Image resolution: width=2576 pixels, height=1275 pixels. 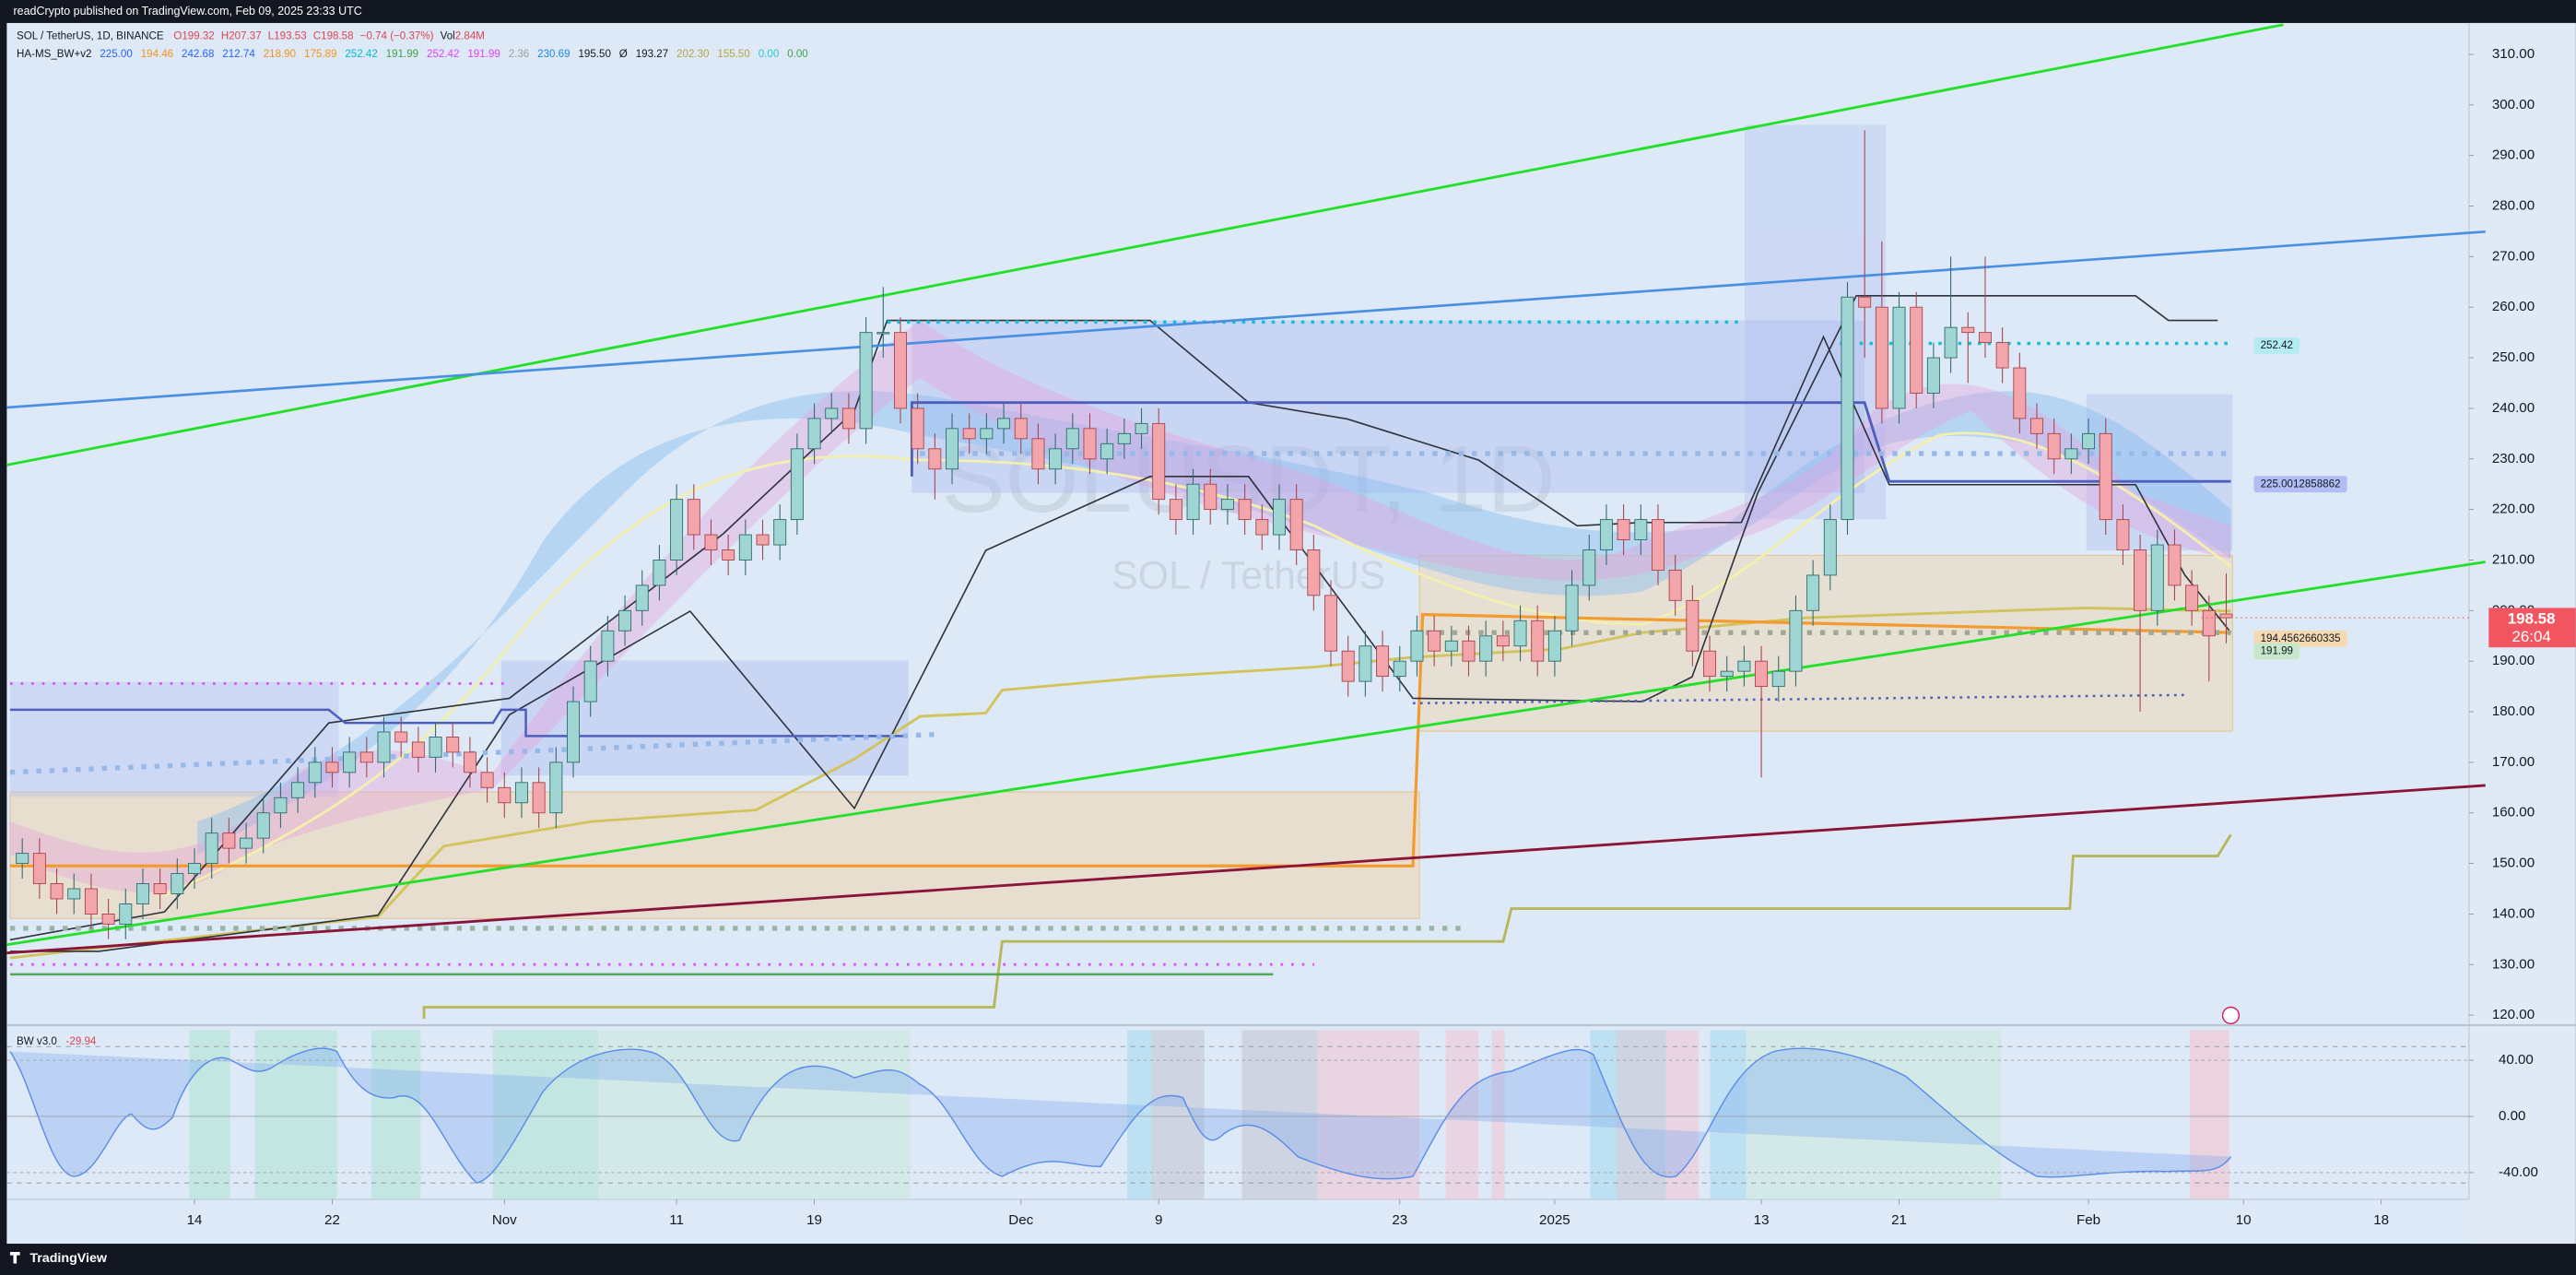 What do you see at coordinates (2231, 1015) in the screenshot?
I see `alert-icon` at bounding box center [2231, 1015].